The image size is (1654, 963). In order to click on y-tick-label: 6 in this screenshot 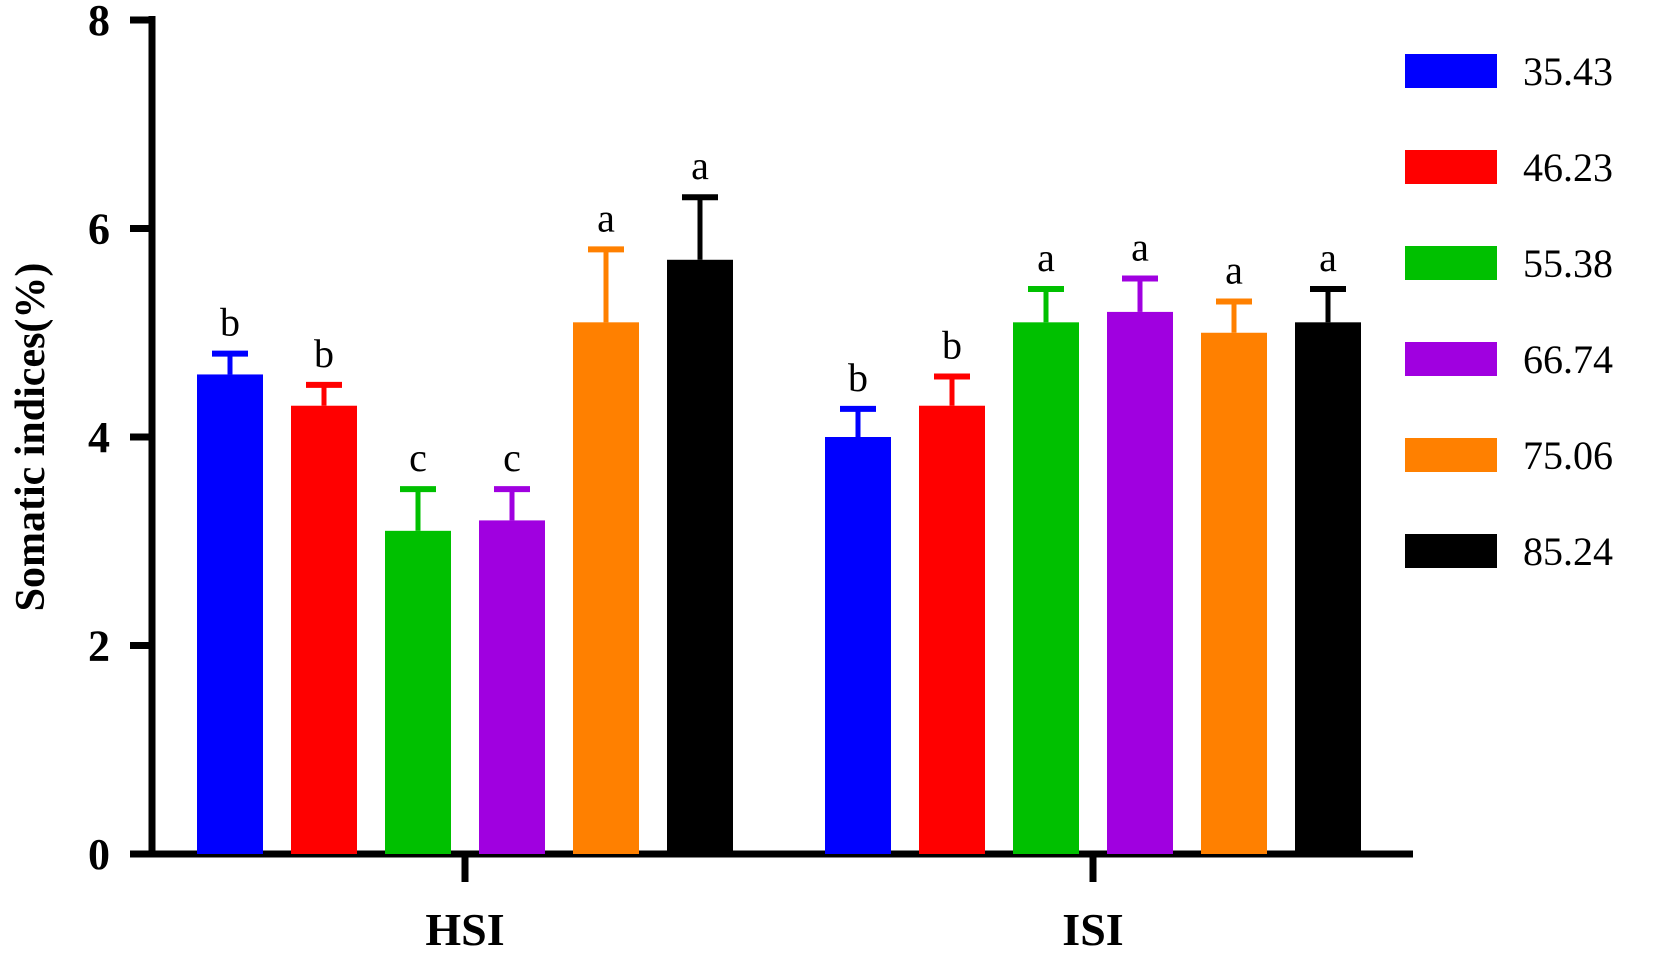, I will do `click(99, 229)`.